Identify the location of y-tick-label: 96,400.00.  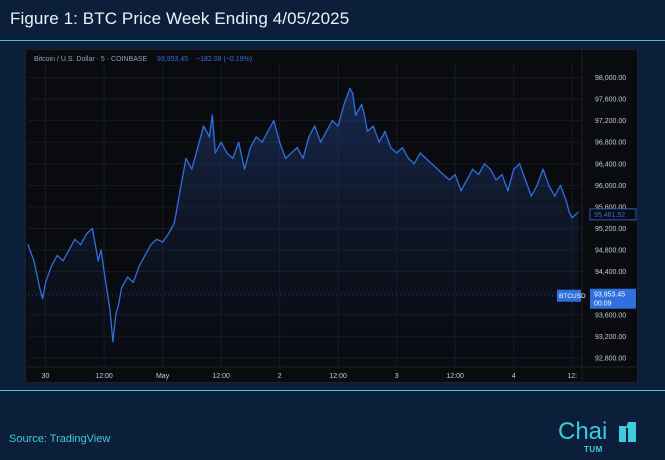
(610, 164).